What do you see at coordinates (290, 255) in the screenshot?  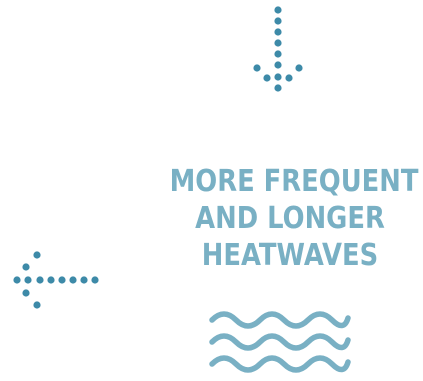 I see `headline-line-3: HEATWAVES` at bounding box center [290, 255].